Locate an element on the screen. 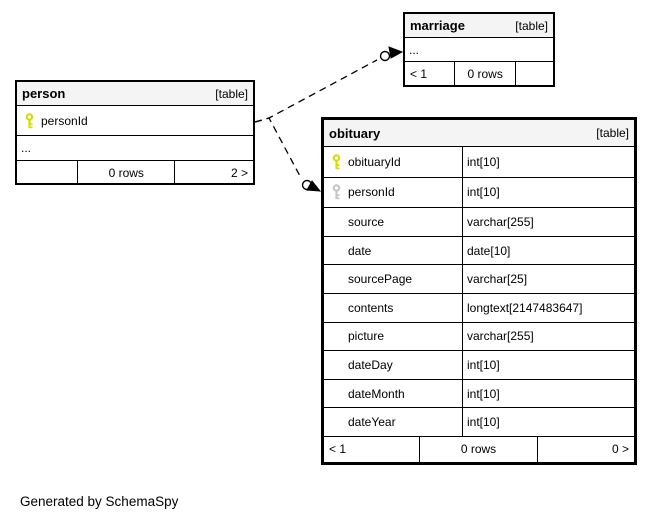 The image size is (653, 523). column-row-dateYear: dateYear int[10] is located at coordinates (479, 422).